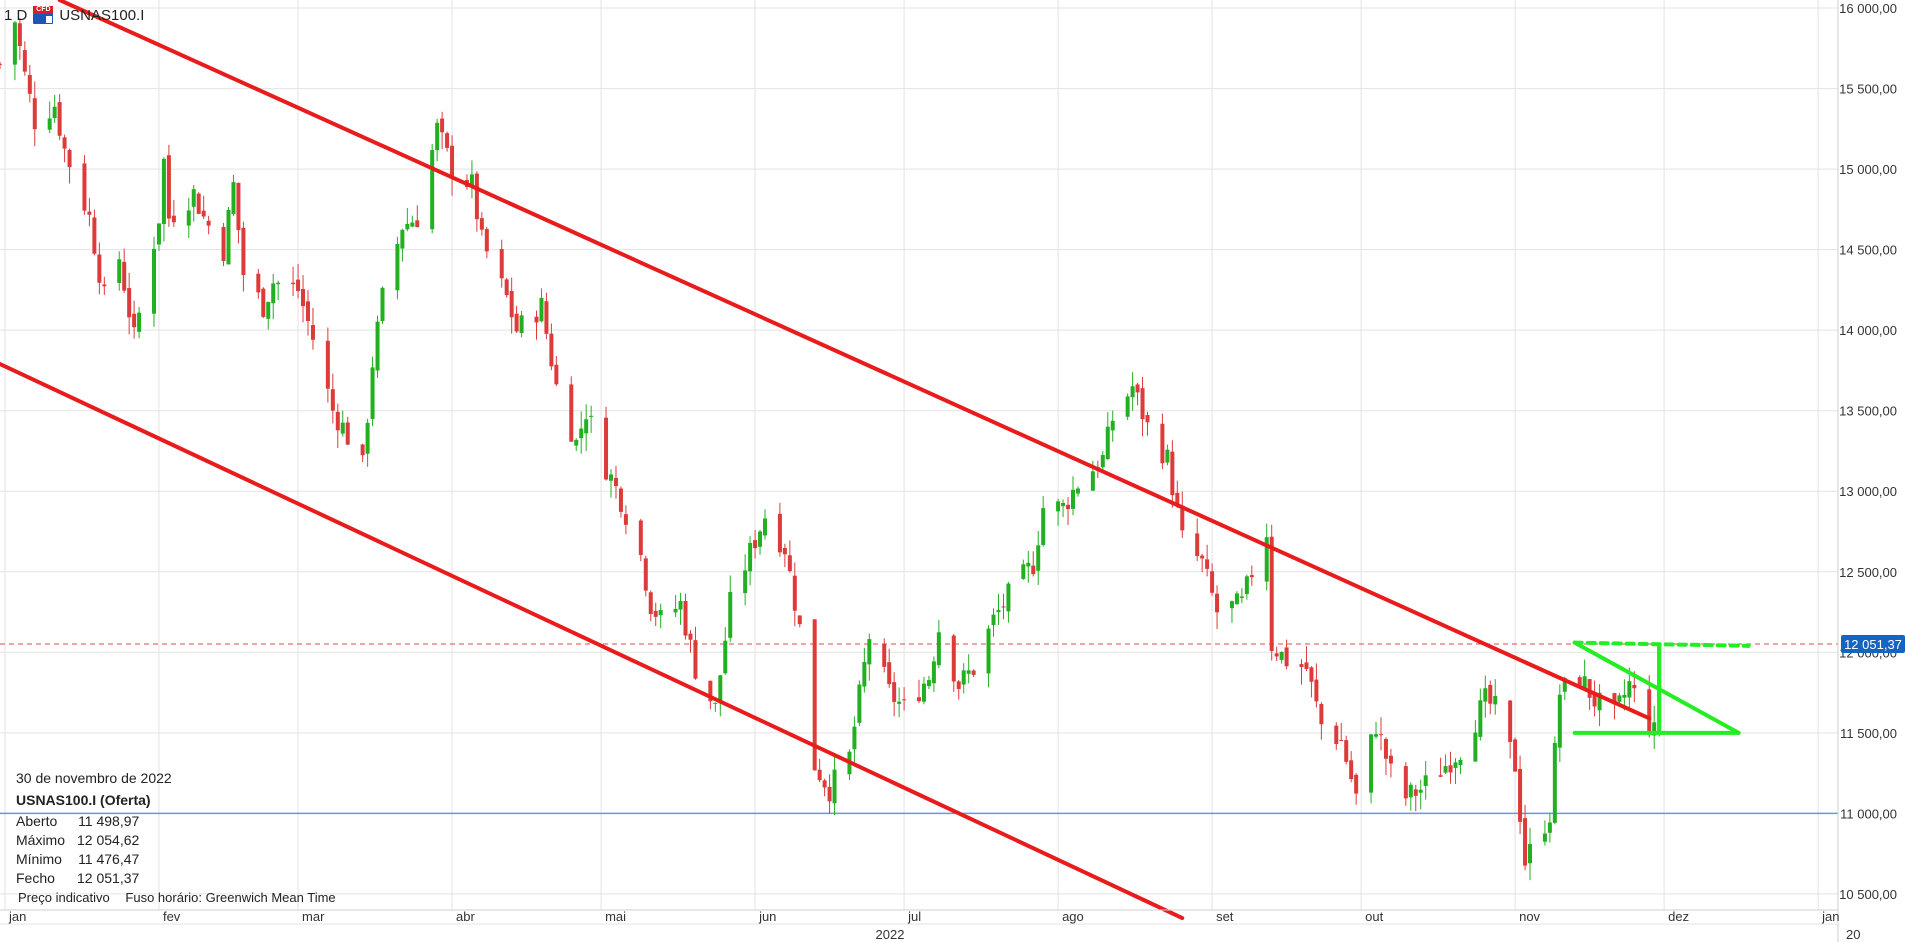 This screenshot has height=942, width=1905. What do you see at coordinates (77, 821) in the screenshot?
I see `ohlc-row-open: Aberto 11 498,97` at bounding box center [77, 821].